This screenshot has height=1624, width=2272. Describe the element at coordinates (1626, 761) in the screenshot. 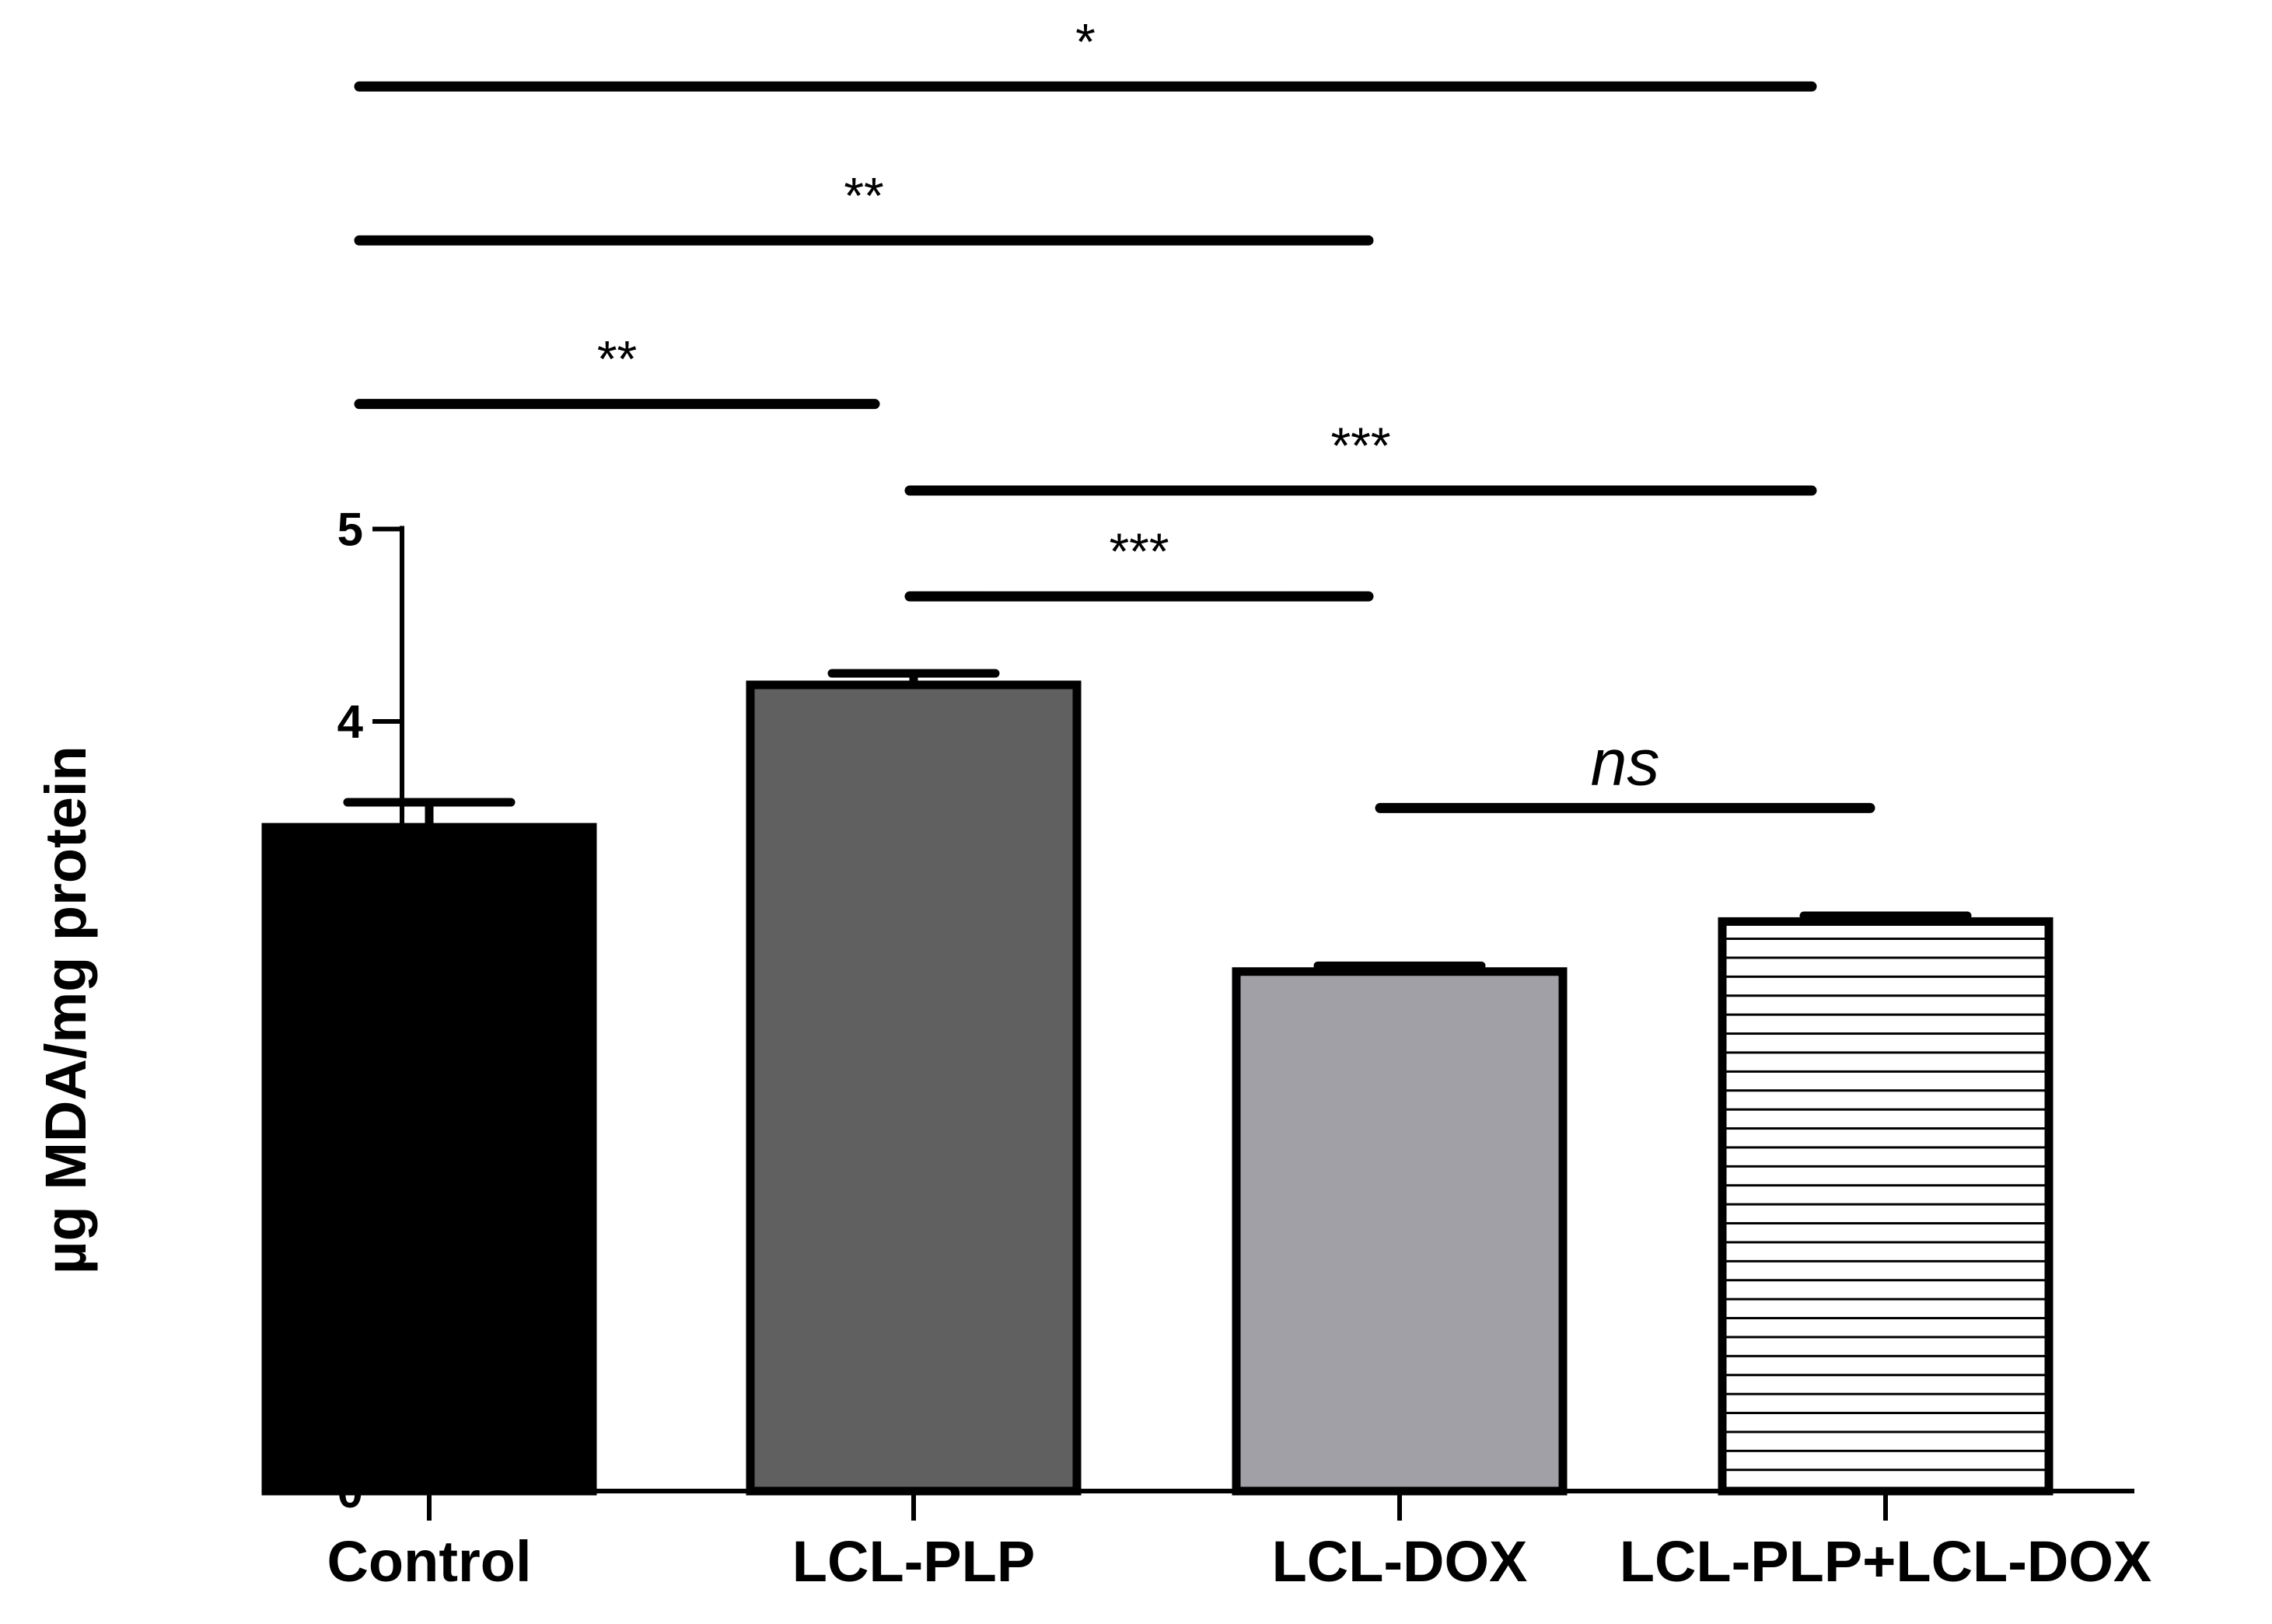

I see `significance-label: ns` at that location.